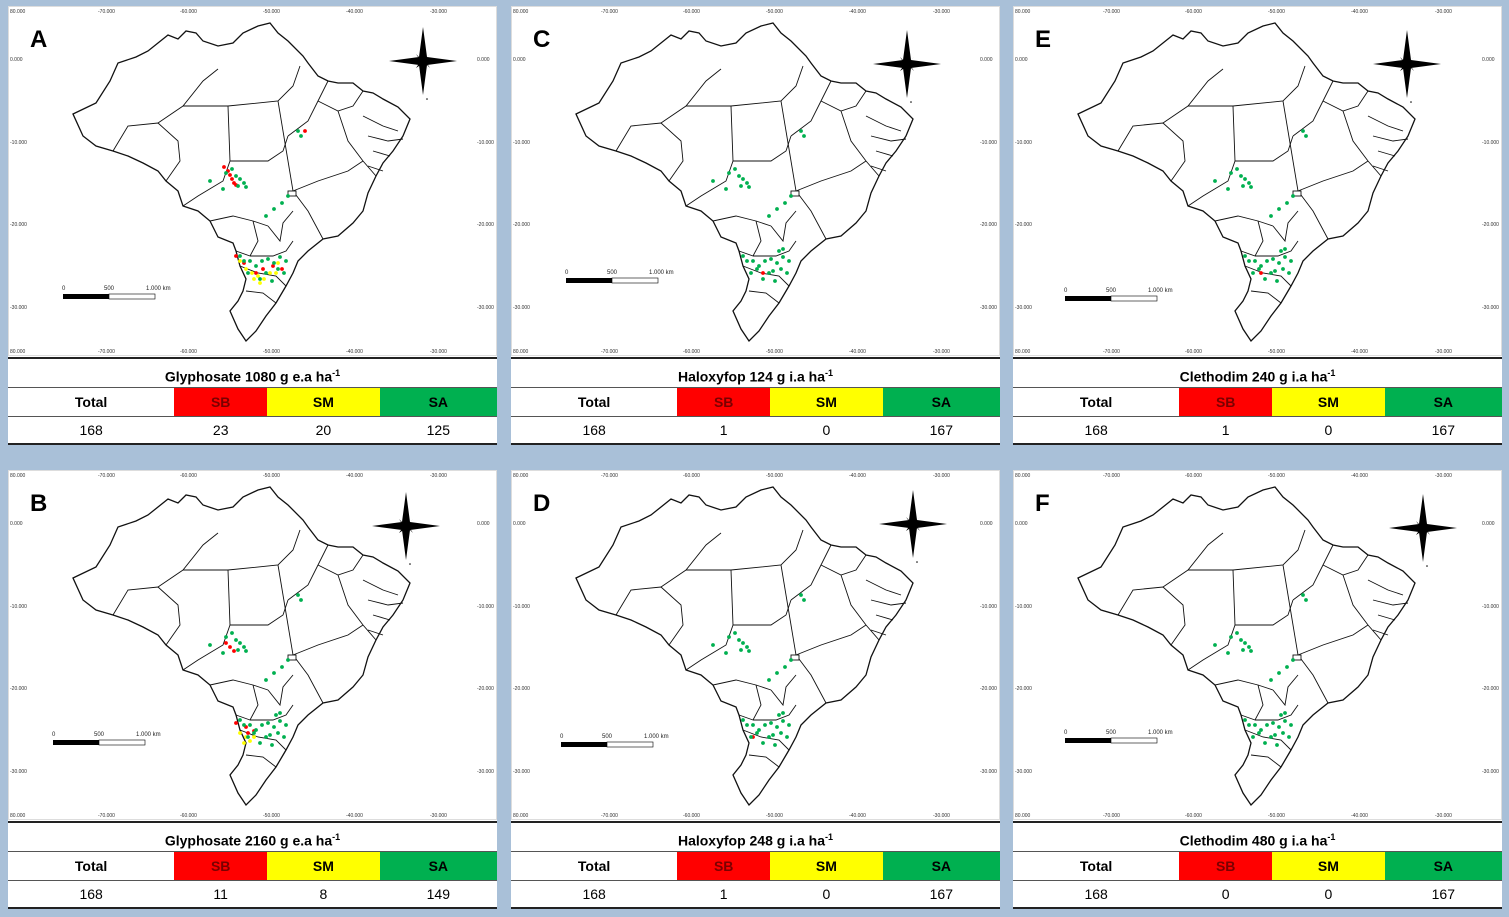 Image resolution: width=1509 pixels, height=917 pixels. I want to click on lon-tick-top: -60.000, so click(188, 476).